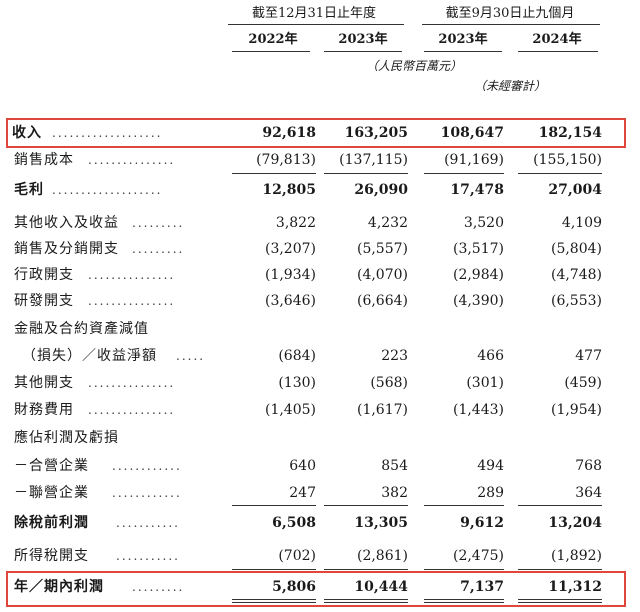 The width and height of the screenshot is (640, 612). I want to click on cell-2023-9m: (3,517), so click(478, 249).